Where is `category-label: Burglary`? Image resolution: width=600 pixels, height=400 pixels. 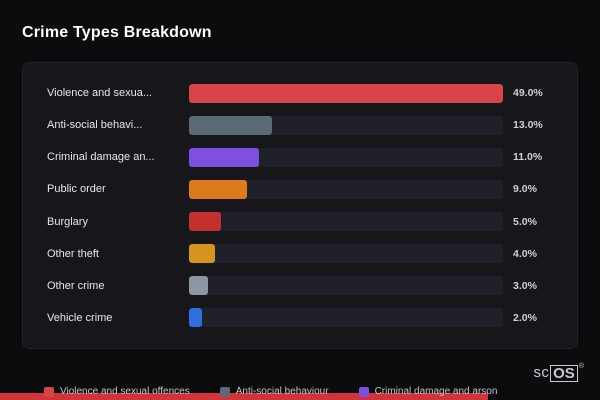
category-label: Burglary is located at coordinates (67, 221).